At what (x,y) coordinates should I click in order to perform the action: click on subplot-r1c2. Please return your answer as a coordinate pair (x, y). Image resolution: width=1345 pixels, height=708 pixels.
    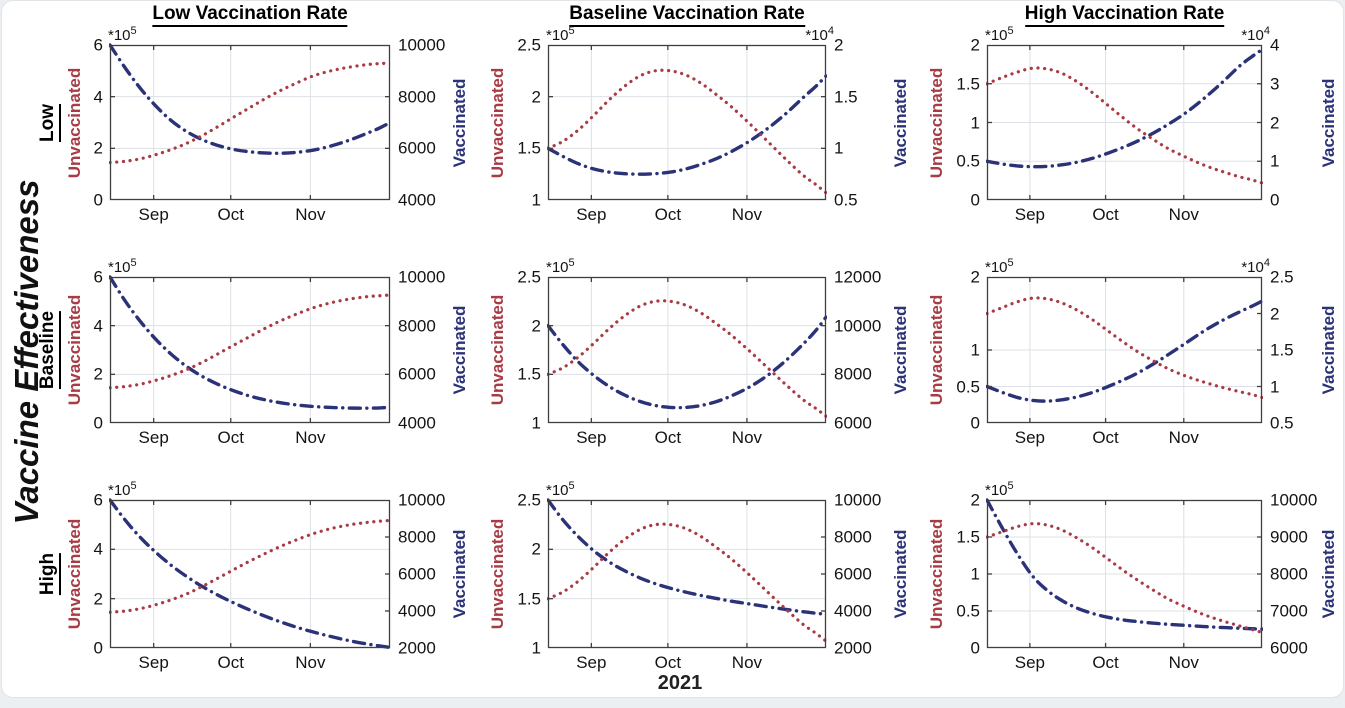
    Looking at the image, I should click on (687, 122).